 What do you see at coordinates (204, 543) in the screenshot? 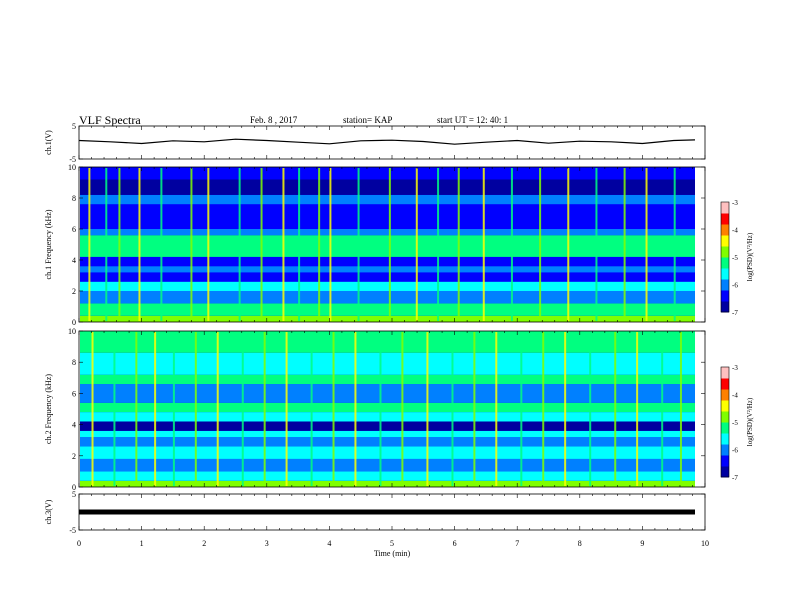
I see `x-tick-label: 2` at bounding box center [204, 543].